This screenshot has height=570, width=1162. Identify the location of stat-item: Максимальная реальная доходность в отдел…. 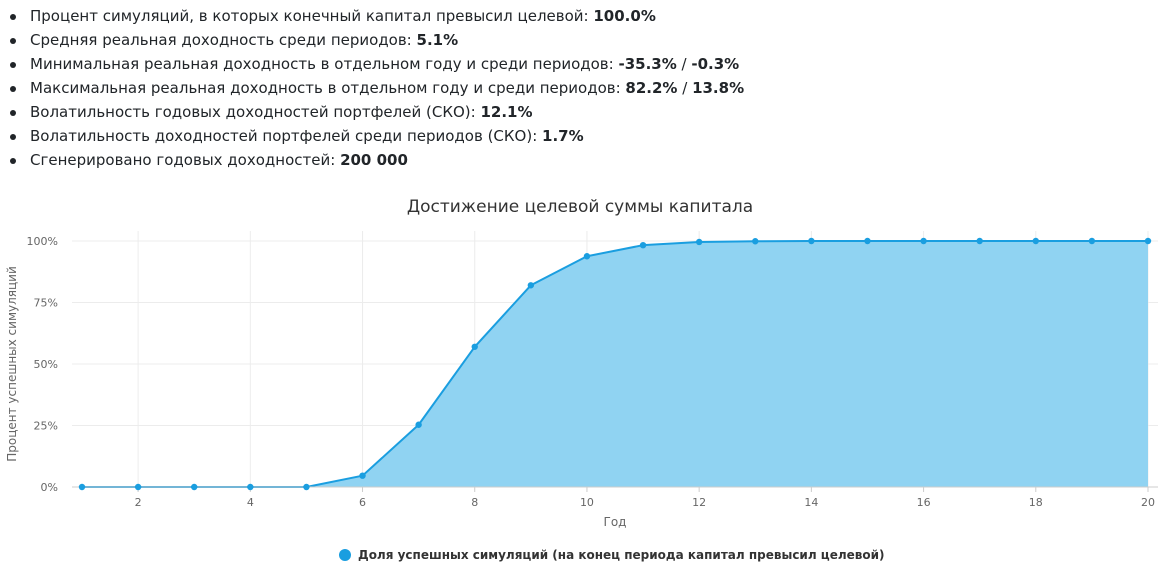
(377, 88).